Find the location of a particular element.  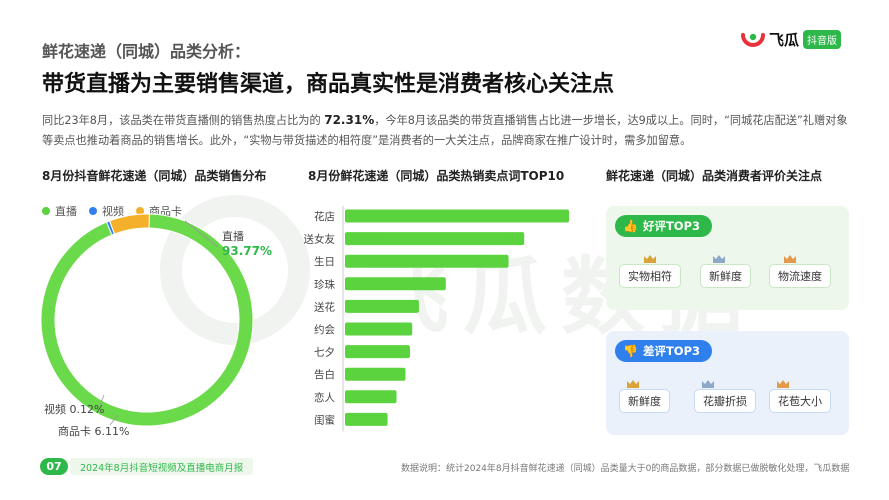

donut-label-product-card: 商品卡 6.11% is located at coordinates (93, 431).